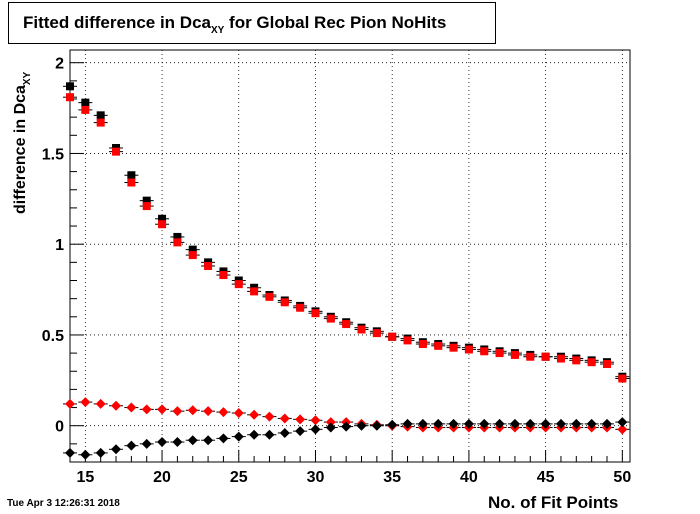 The height and width of the screenshot is (514, 700). I want to click on title-rest: for Global Rec Pion NoHits, so click(335, 22).